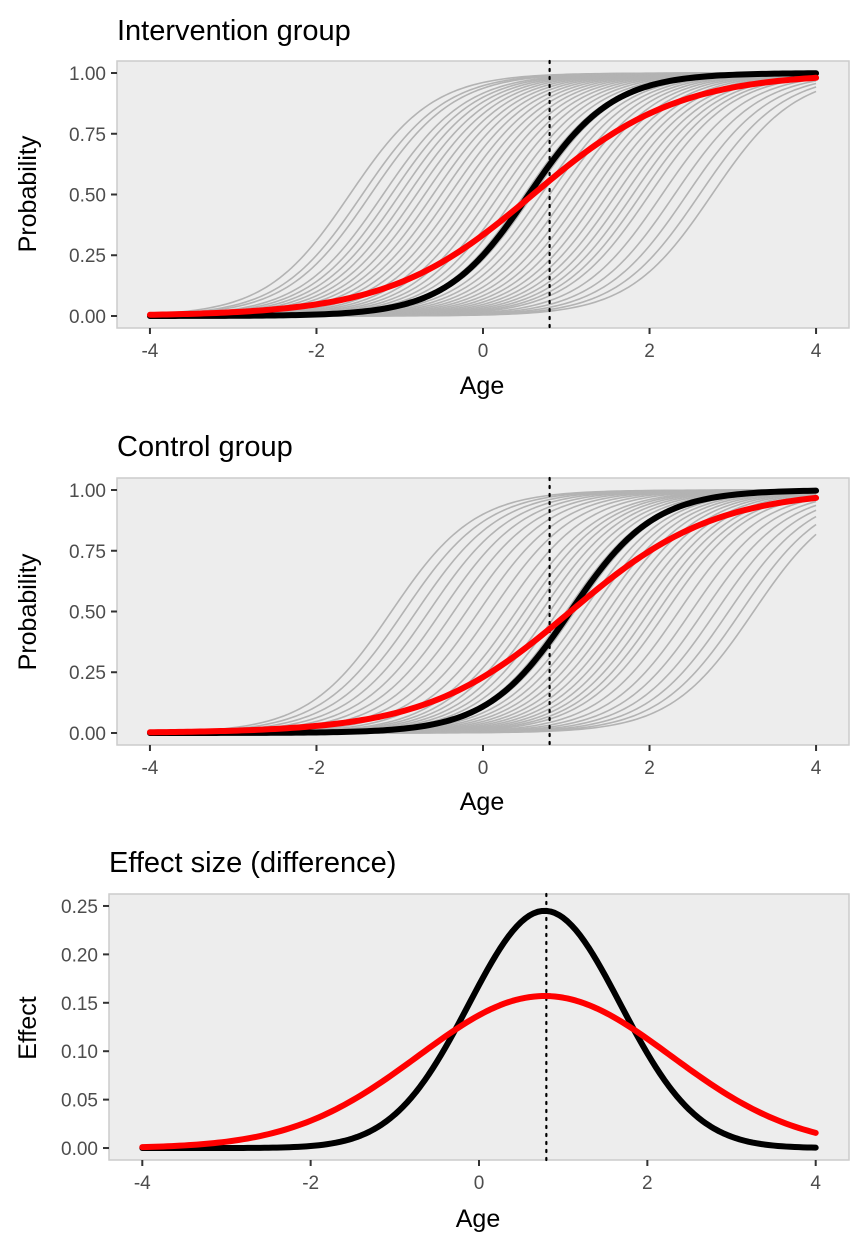 The image size is (864, 1248). What do you see at coordinates (79, 1101) in the screenshot?
I see `y-tick-label: 0.05` at bounding box center [79, 1101].